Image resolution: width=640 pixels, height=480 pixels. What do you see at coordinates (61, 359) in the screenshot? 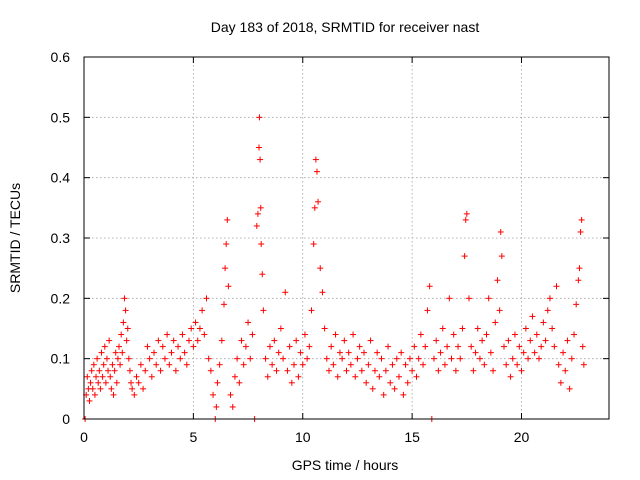
I see `y-tick-label: 0.1` at bounding box center [61, 359].